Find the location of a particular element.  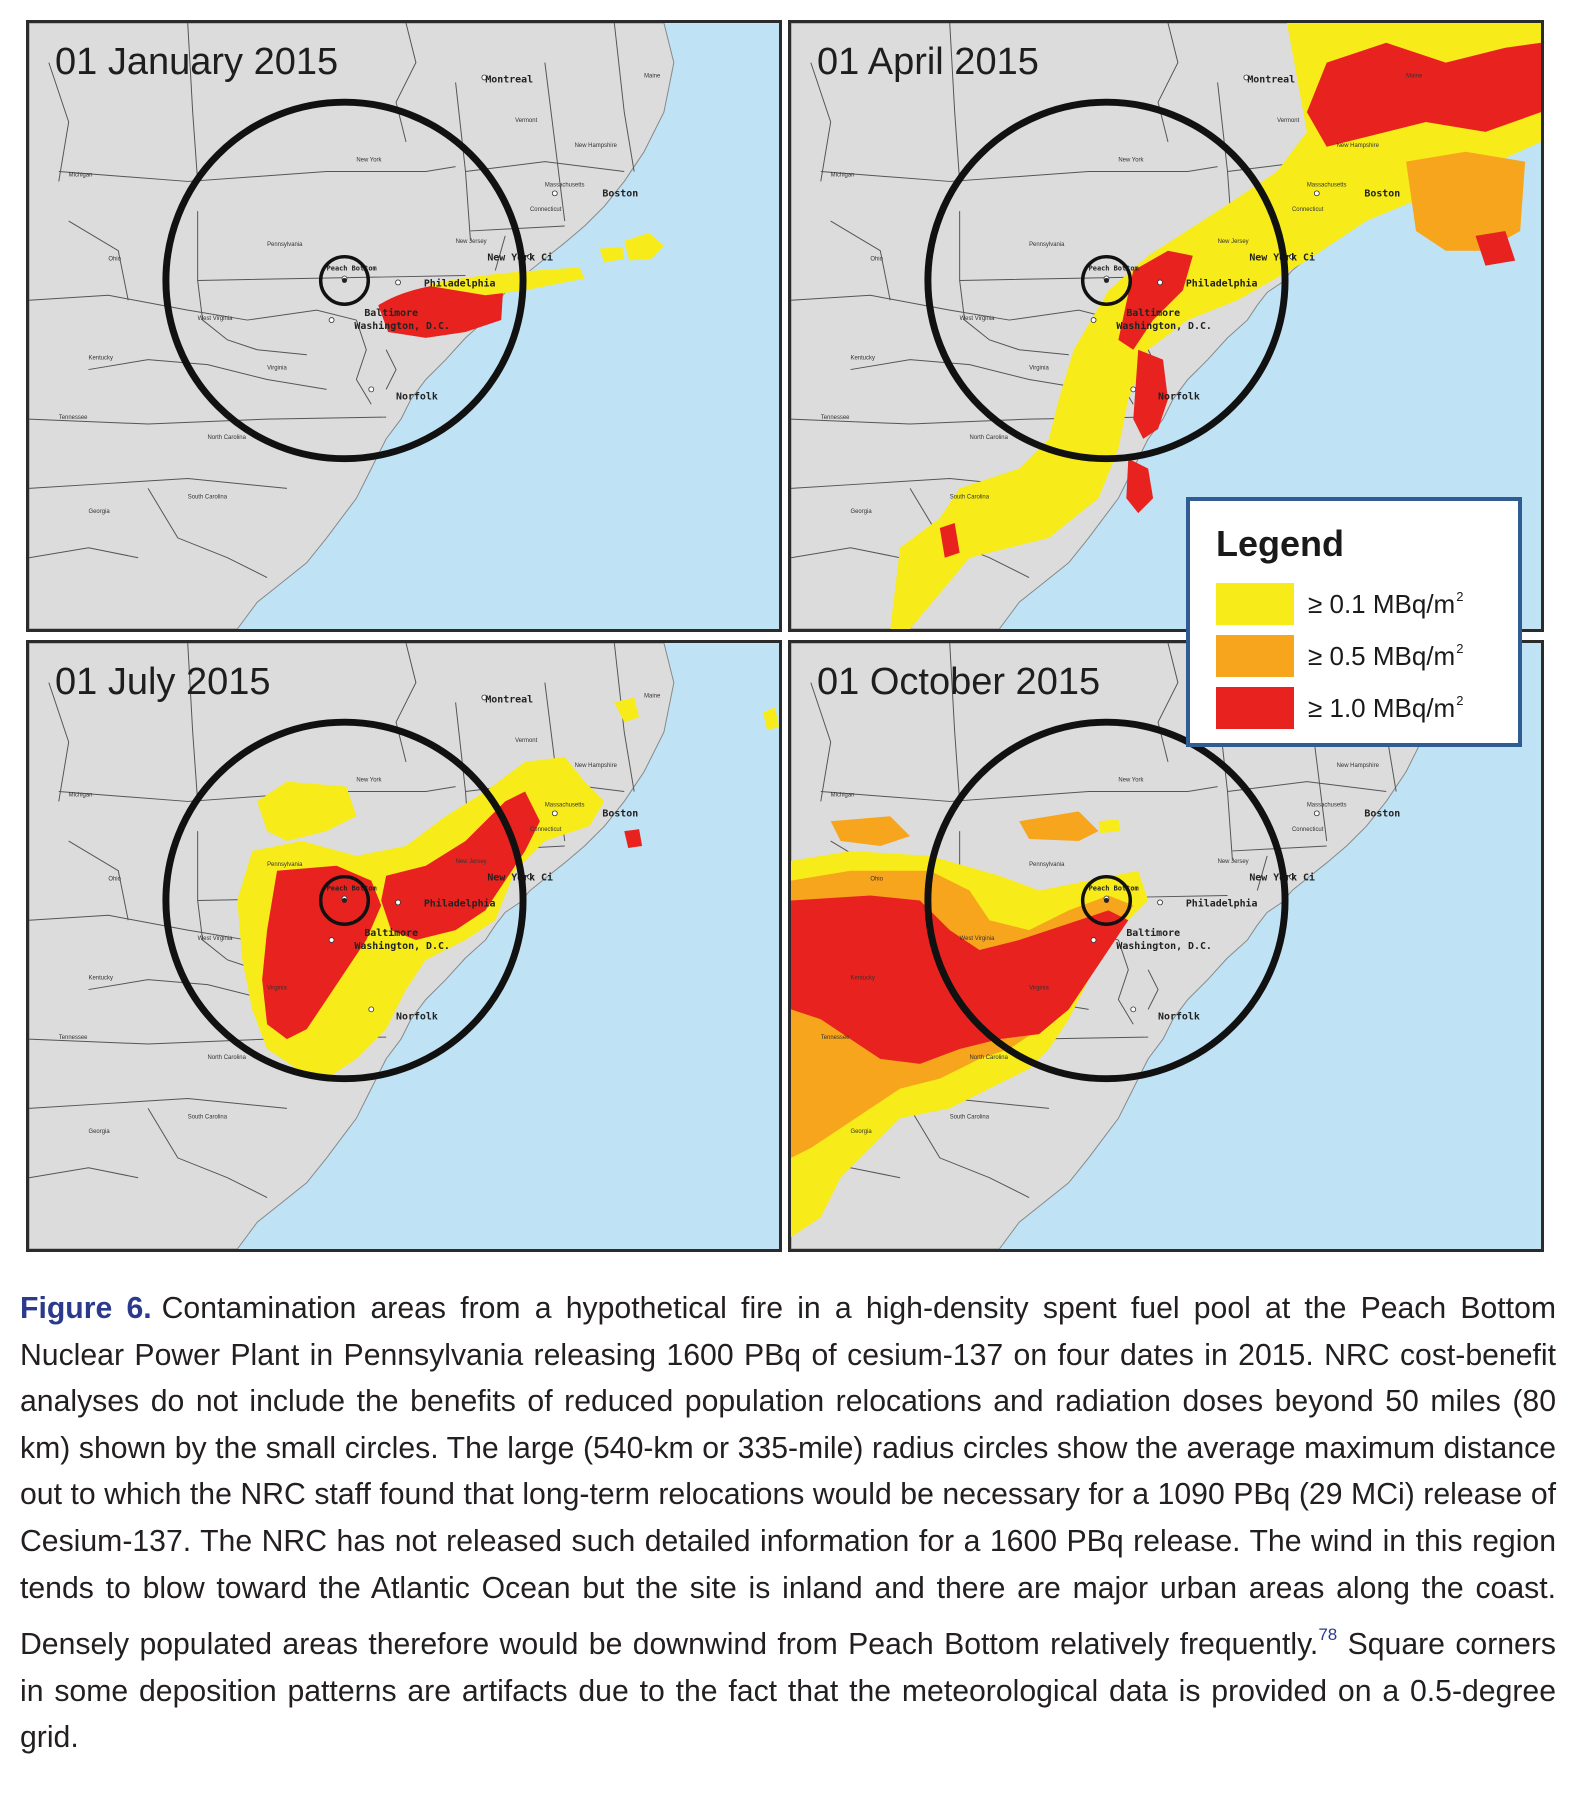

legend-label: ≥ 1.0 MBq/m is located at coordinates (1382, 708).